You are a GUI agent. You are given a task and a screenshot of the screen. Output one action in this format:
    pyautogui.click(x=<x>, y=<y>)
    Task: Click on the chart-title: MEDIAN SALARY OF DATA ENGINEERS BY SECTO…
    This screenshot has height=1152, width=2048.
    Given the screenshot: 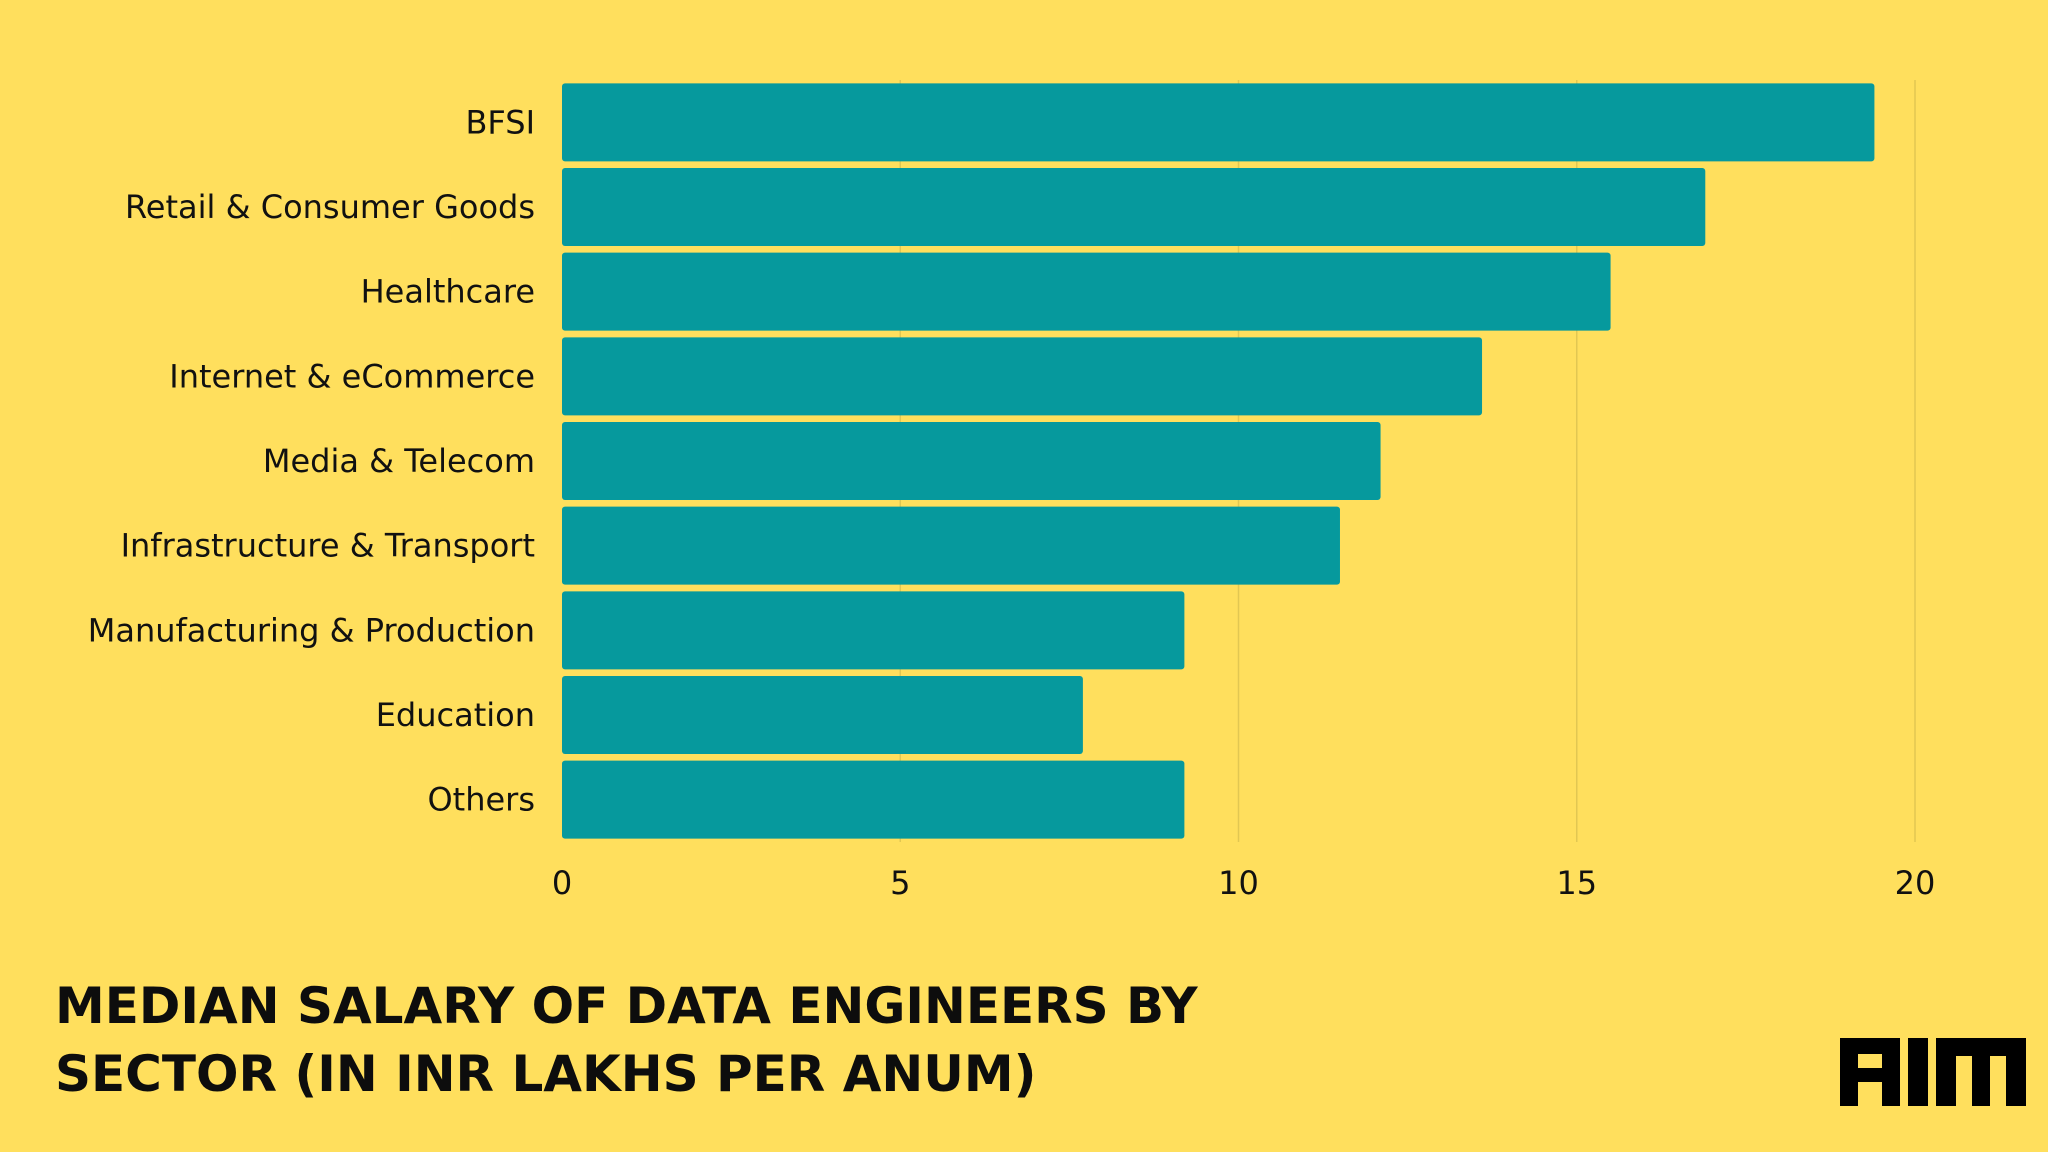 What is the action you would take?
    pyautogui.click(x=626, y=1040)
    